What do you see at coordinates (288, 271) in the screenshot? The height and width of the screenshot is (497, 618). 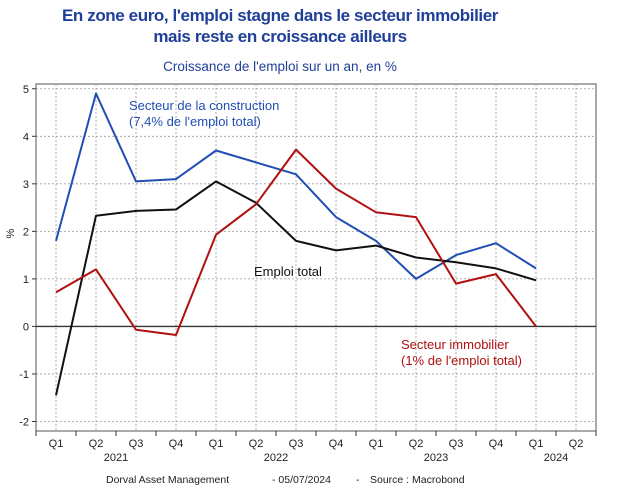 I see `annotation-total: Emploi total` at bounding box center [288, 271].